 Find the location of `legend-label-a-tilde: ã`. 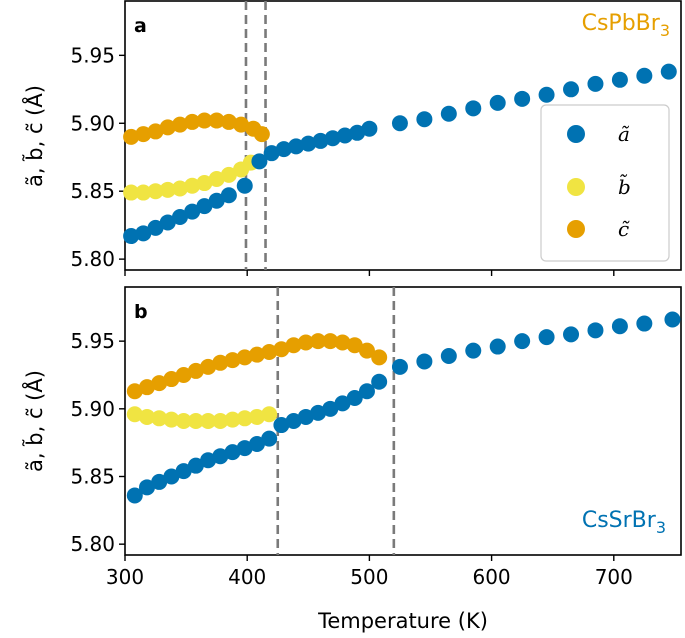

legend-label-a-tilde: ã is located at coordinates (624, 134).